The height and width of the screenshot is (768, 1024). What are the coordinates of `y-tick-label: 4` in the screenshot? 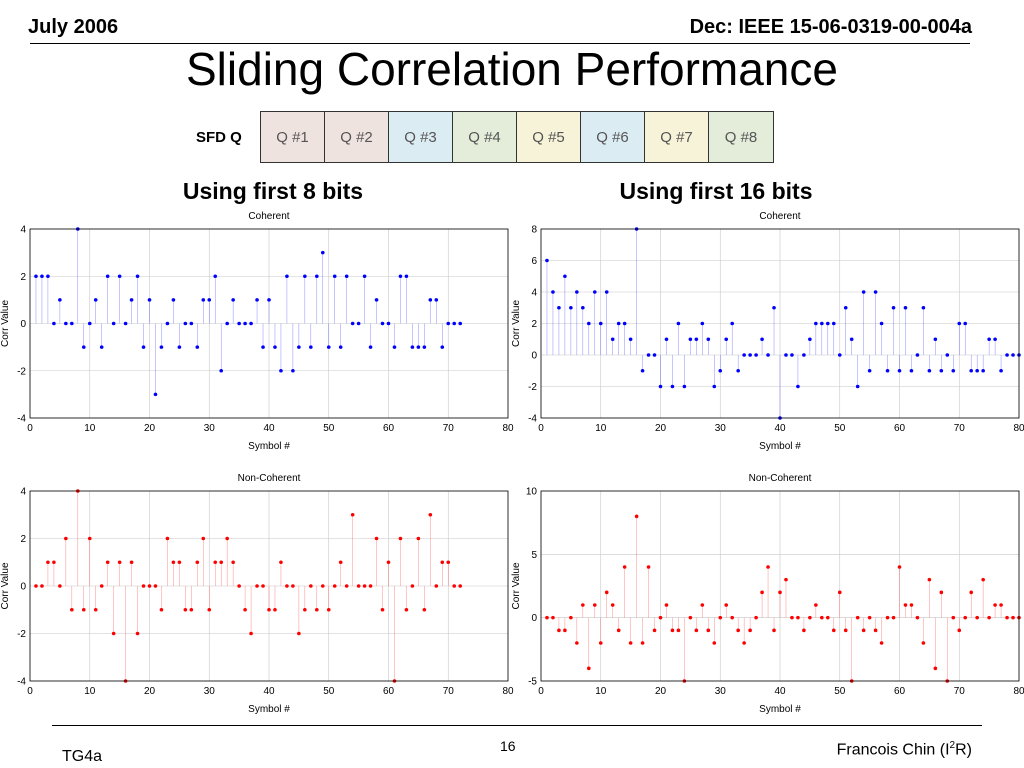 It's located at (23, 492).